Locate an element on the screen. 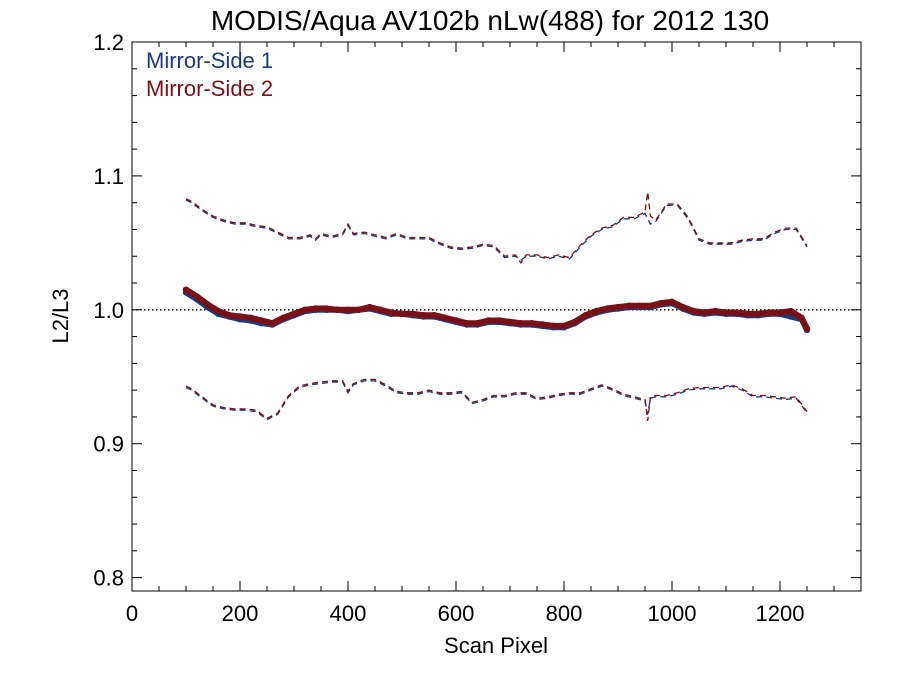  series-2-lower-line is located at coordinates (496, 399).